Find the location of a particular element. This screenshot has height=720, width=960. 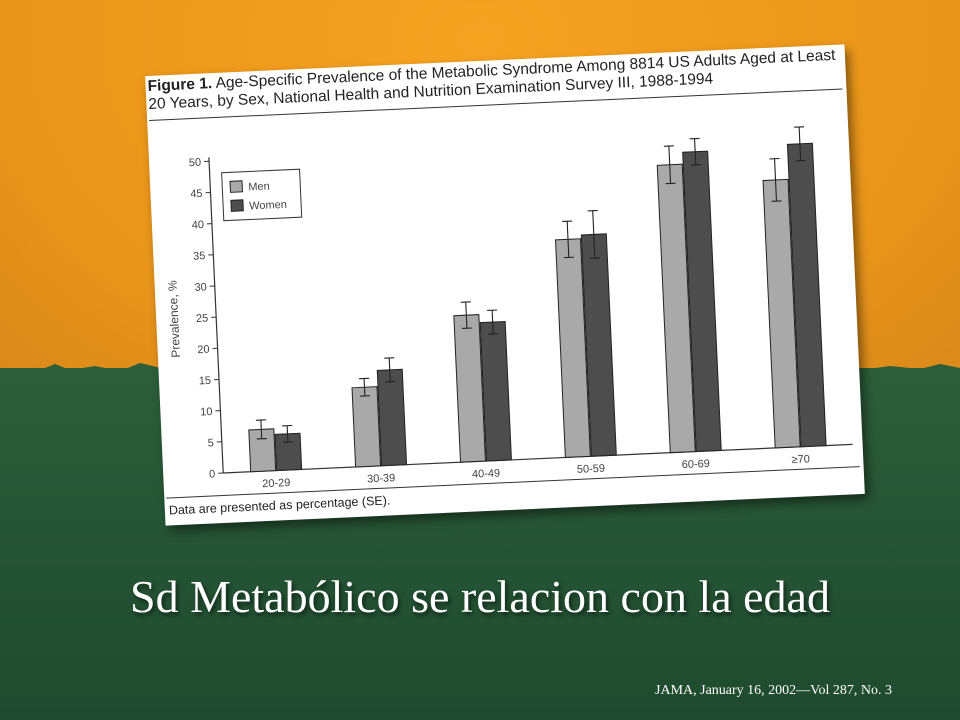

legend-swatch-men is located at coordinates (236, 186).